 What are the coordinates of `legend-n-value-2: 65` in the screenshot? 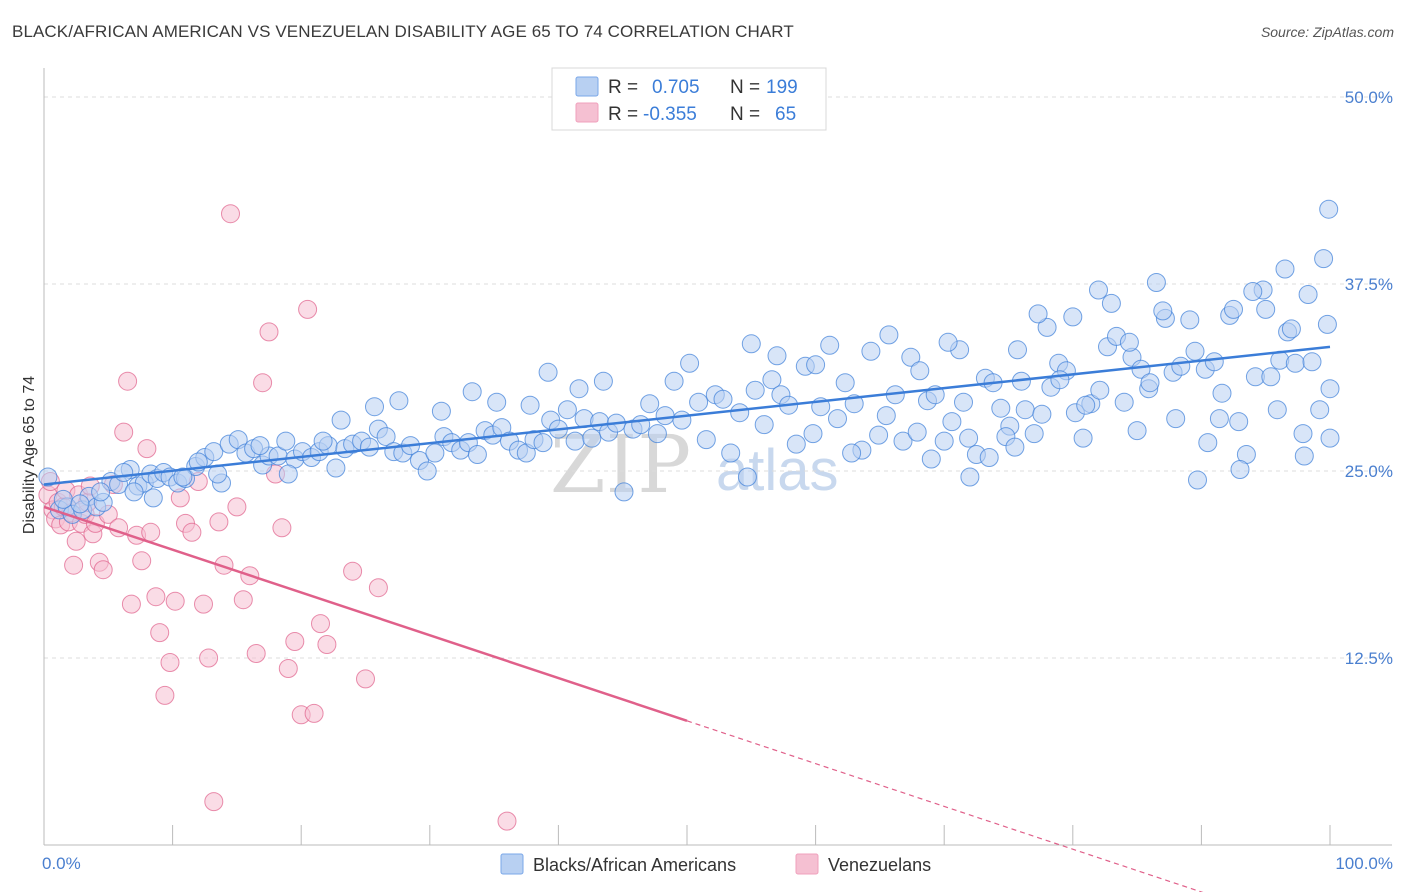 It's located at (785, 114).